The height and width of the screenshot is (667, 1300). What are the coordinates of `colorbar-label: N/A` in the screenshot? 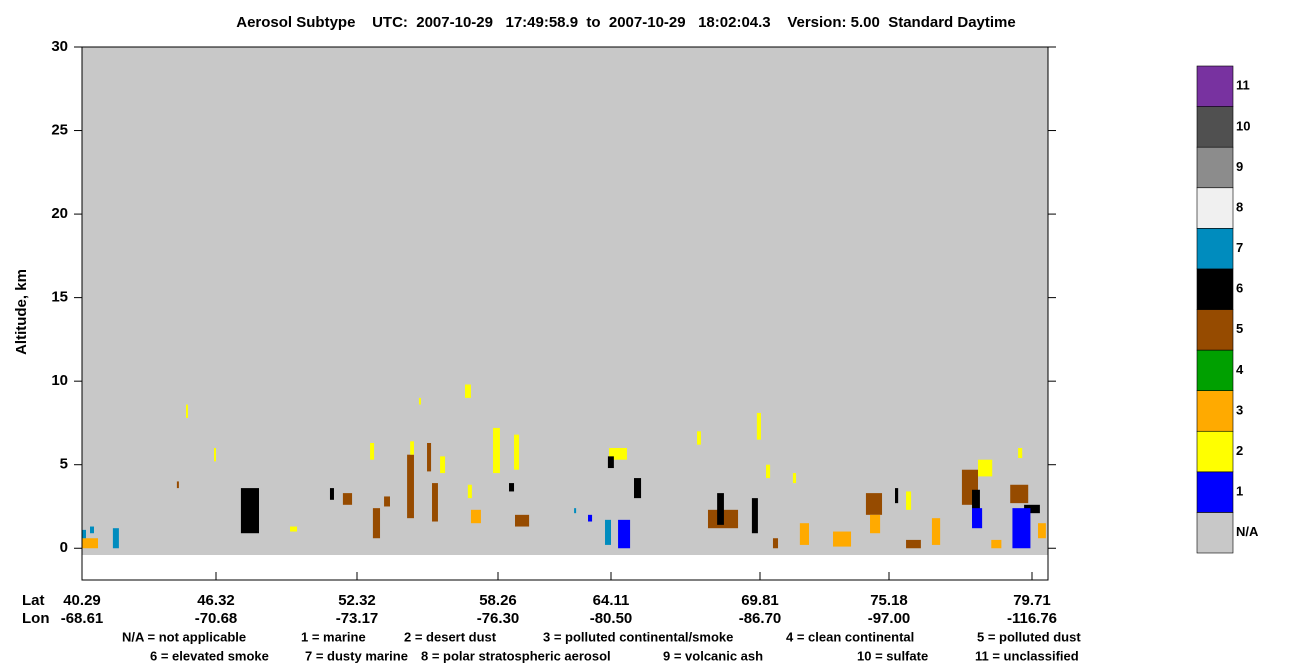 It's located at (1247, 531).